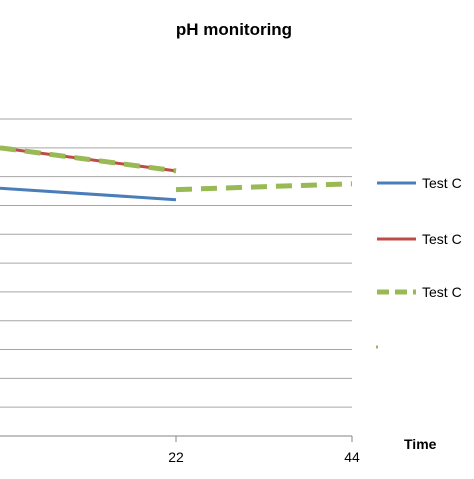  Describe the element at coordinates (420, 444) in the screenshot. I see `x-axis-label: Time` at that location.